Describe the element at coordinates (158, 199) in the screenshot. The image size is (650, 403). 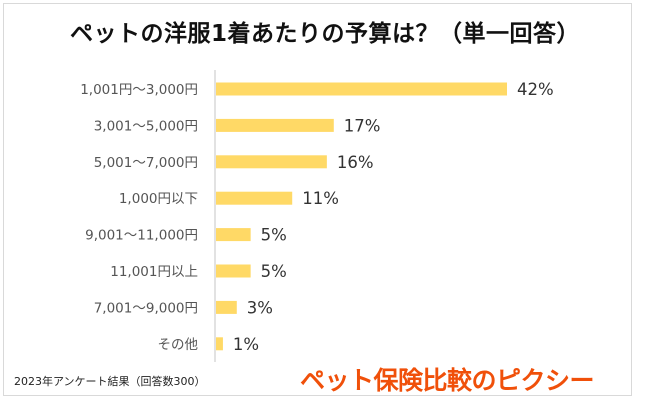
I see `category-label: 1,000円以下` at that location.